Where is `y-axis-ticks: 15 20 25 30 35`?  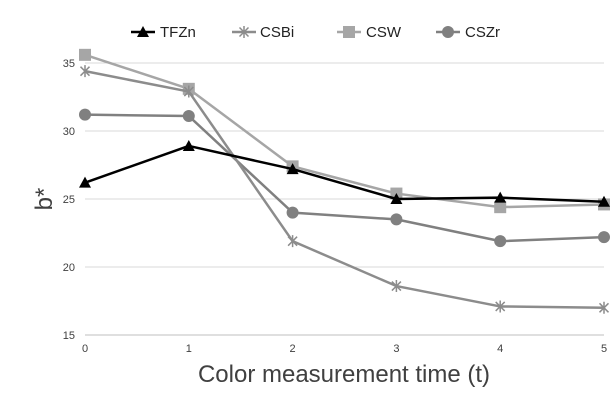
y-axis-ticks: 15 20 25 30 35 is located at coordinates (69, 200).